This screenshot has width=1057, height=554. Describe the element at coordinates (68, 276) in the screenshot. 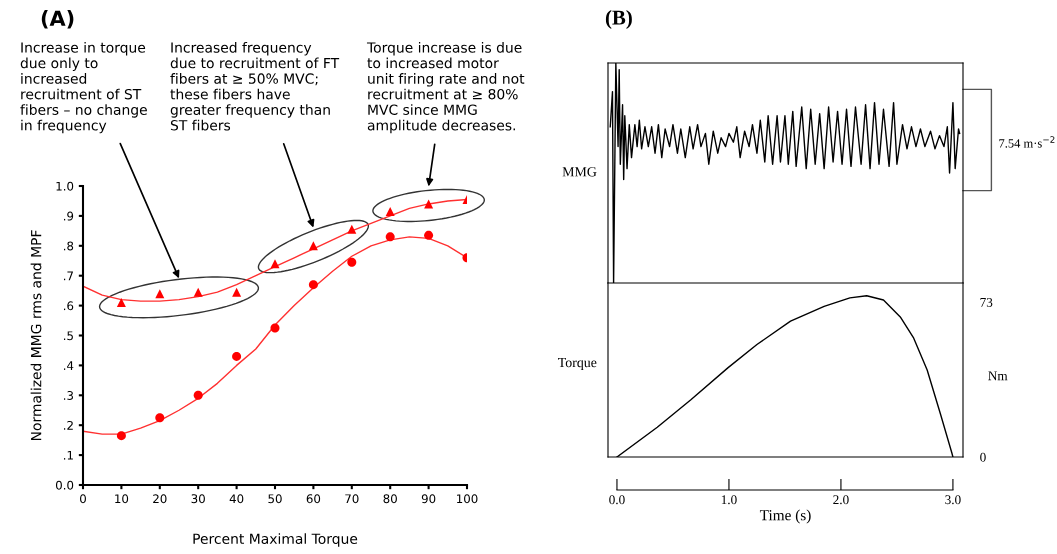

I see `y-tick-label: .7` at that location.